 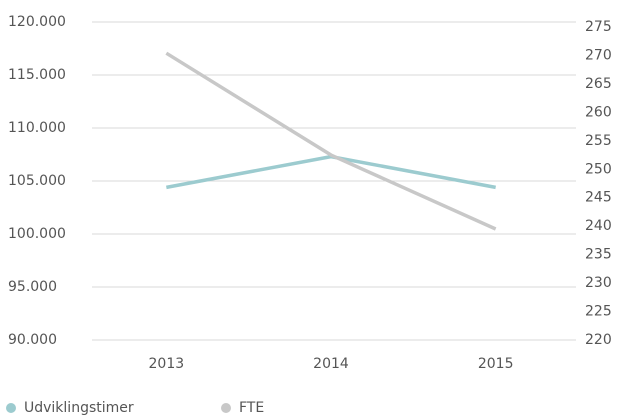 What do you see at coordinates (37, 181) in the screenshot?
I see `y-tick-label: 105.000` at bounding box center [37, 181].